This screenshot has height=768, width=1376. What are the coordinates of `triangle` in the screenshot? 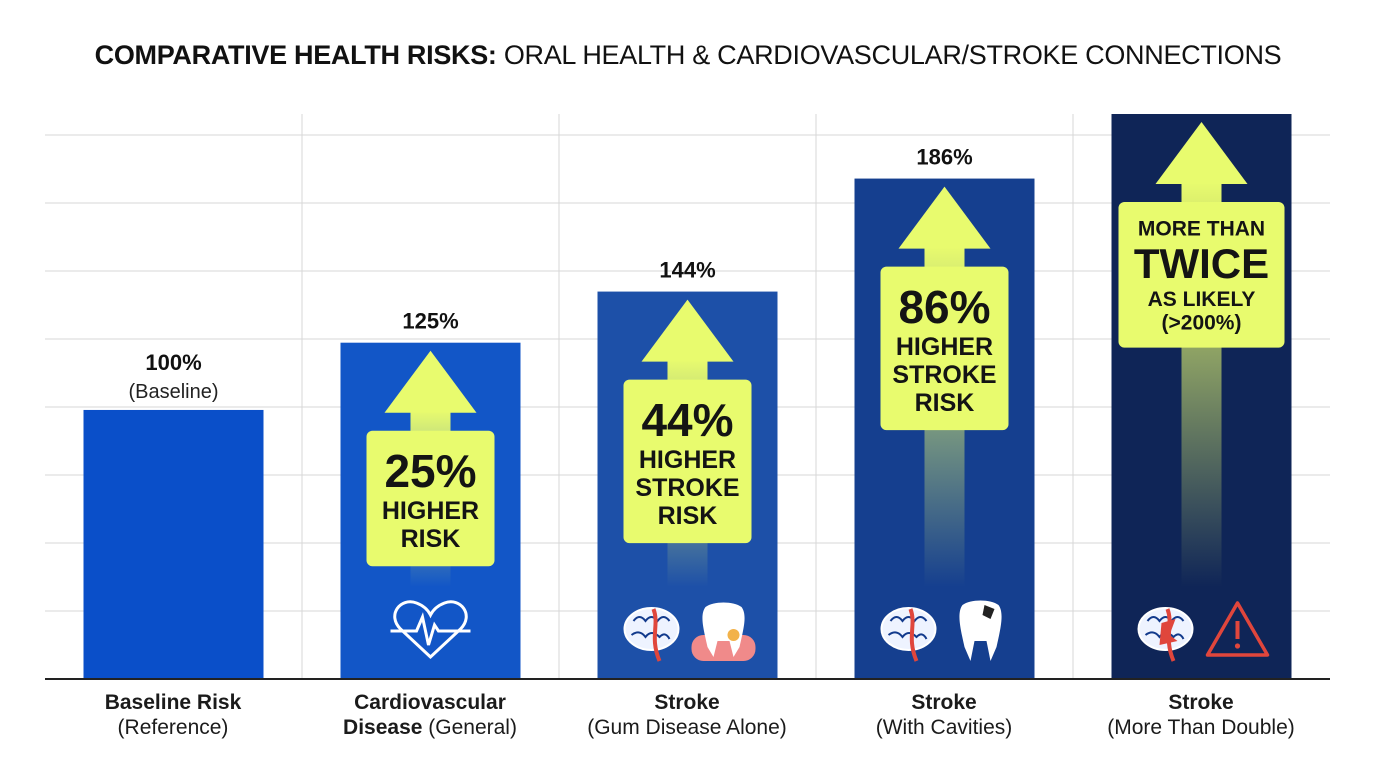 It's located at (1237, 629).